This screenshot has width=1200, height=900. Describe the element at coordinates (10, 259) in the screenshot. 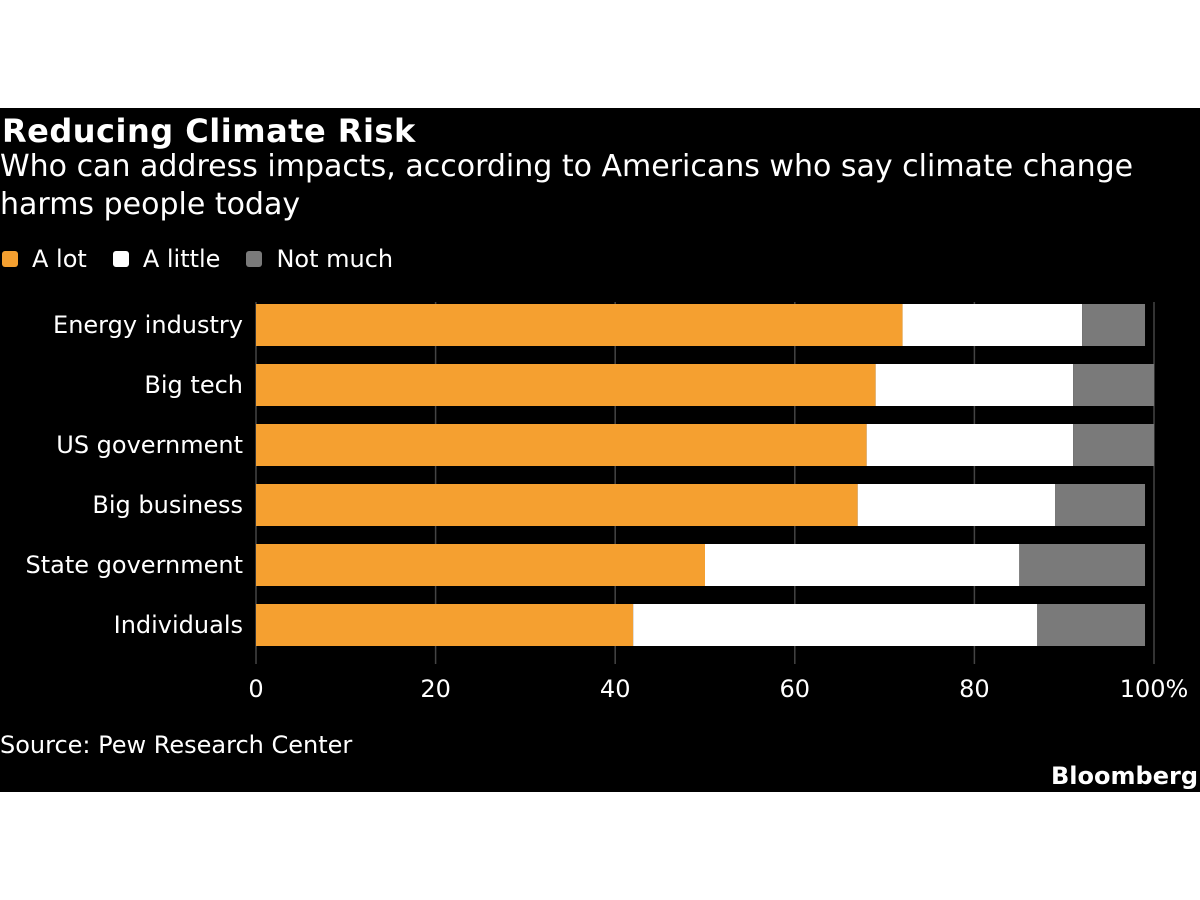

I see `legend-swatch-a-lot` at that location.